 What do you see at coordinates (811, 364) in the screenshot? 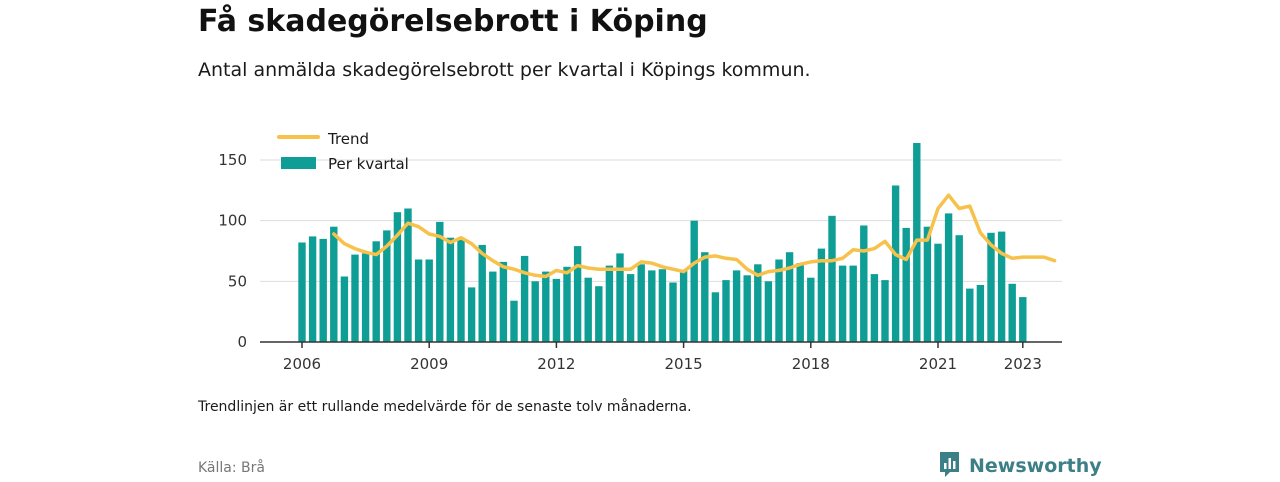
I see `x-tick-label: 2018` at bounding box center [811, 364].